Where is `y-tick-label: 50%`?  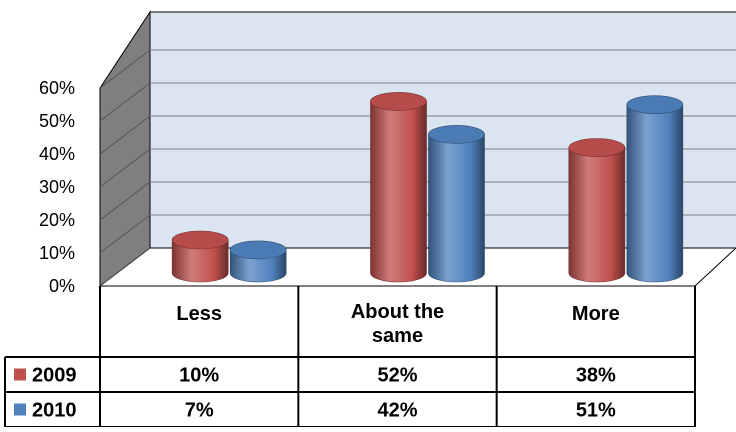 y-tick-label: 50% is located at coordinates (57, 121).